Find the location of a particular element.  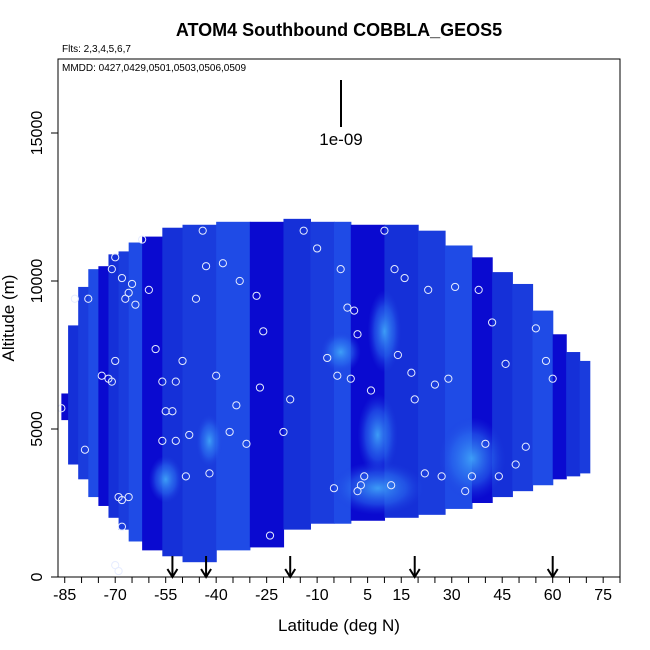

y-axis-label: Altitude (m) is located at coordinates (9, 318).